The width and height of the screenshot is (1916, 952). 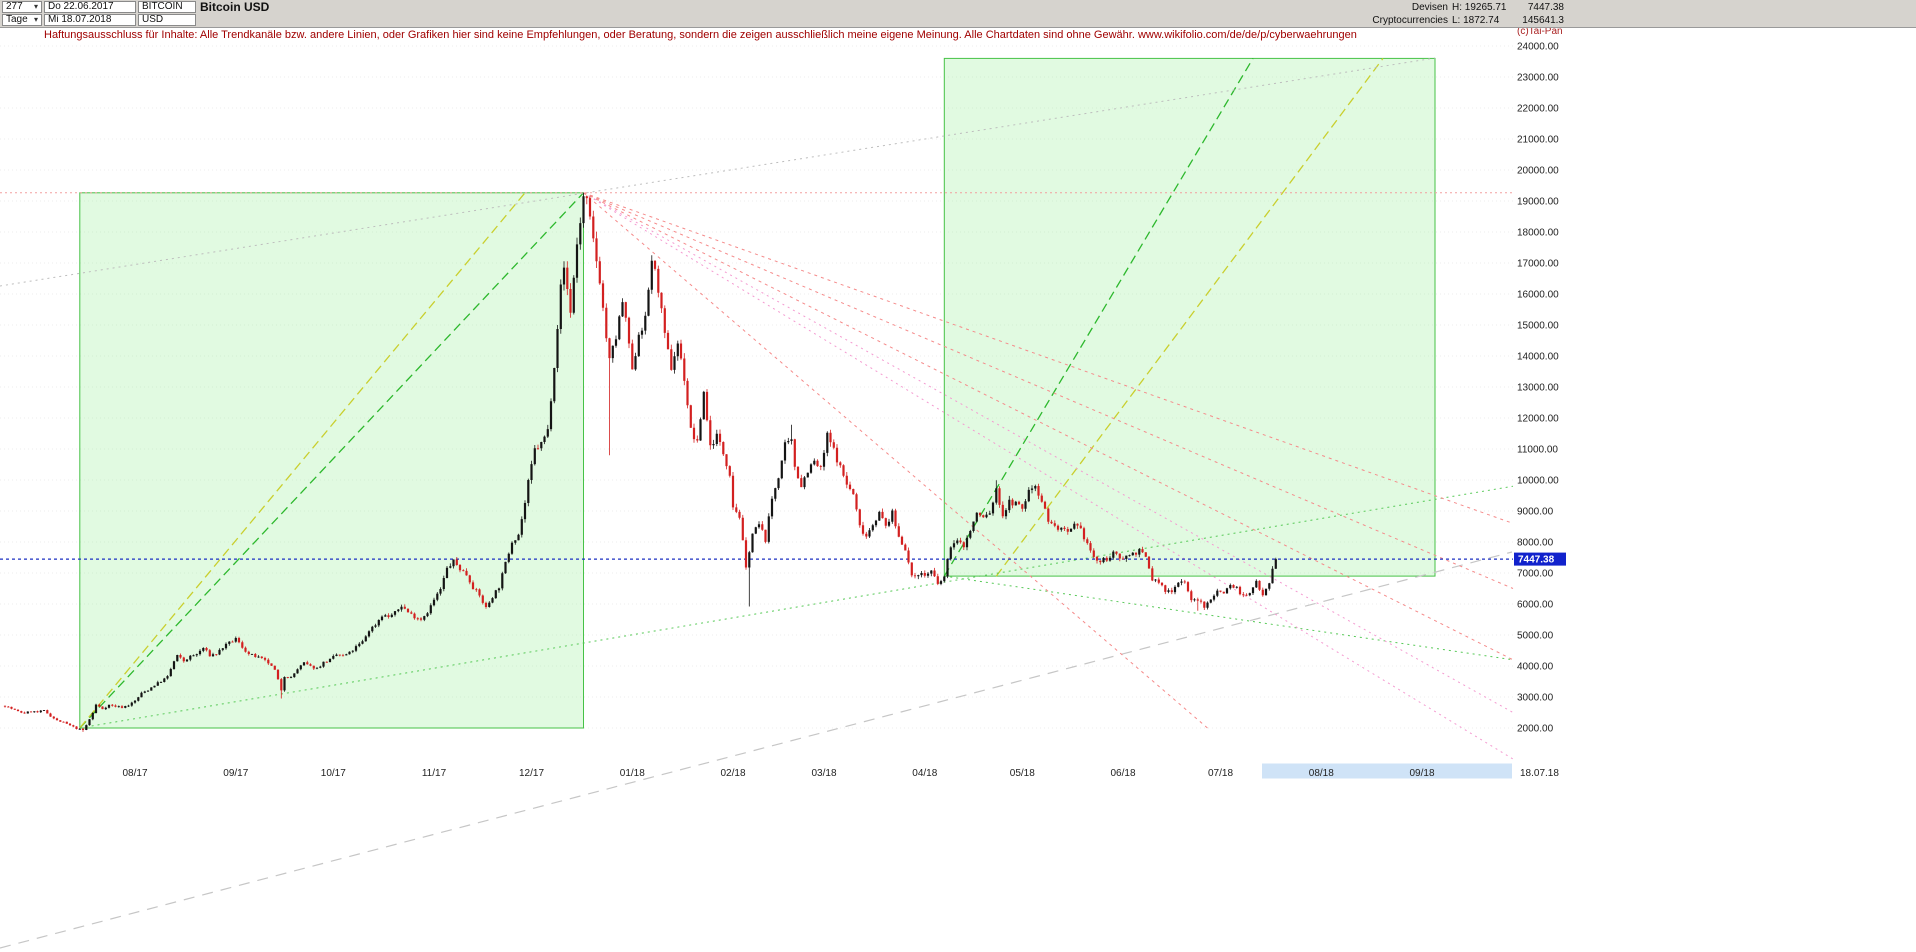 What do you see at coordinates (1387, 771) in the screenshot?
I see `future-zone-strip` at bounding box center [1387, 771].